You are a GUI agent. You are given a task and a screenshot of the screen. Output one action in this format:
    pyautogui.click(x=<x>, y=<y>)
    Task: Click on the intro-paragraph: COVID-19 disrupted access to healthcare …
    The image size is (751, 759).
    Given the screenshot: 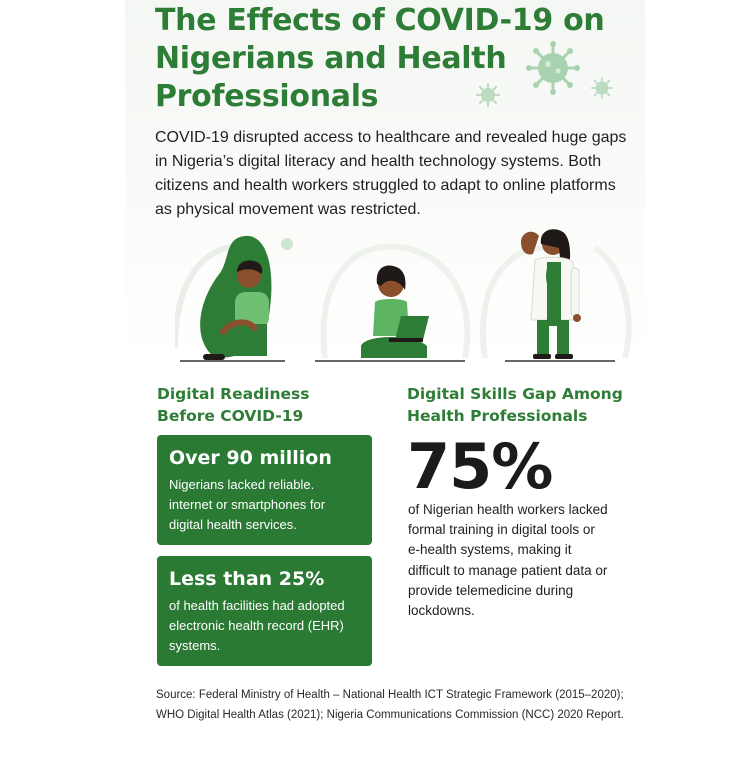 What is the action you would take?
    pyautogui.click(x=391, y=173)
    